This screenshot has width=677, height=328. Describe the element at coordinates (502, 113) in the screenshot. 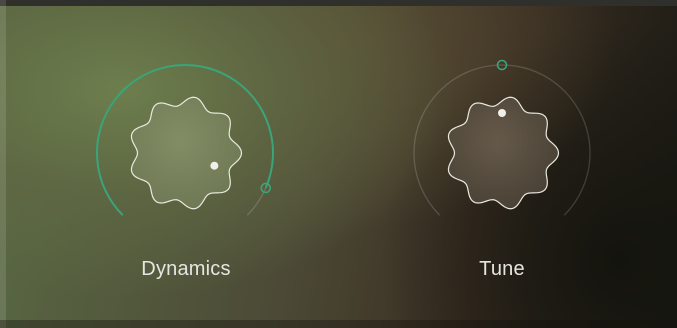

I see `tune-indicator-dot` at that location.